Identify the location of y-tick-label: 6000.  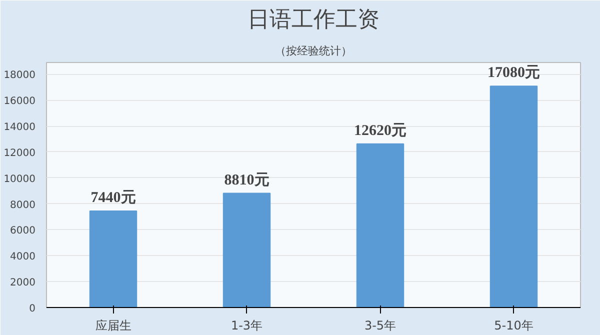
(23, 231).